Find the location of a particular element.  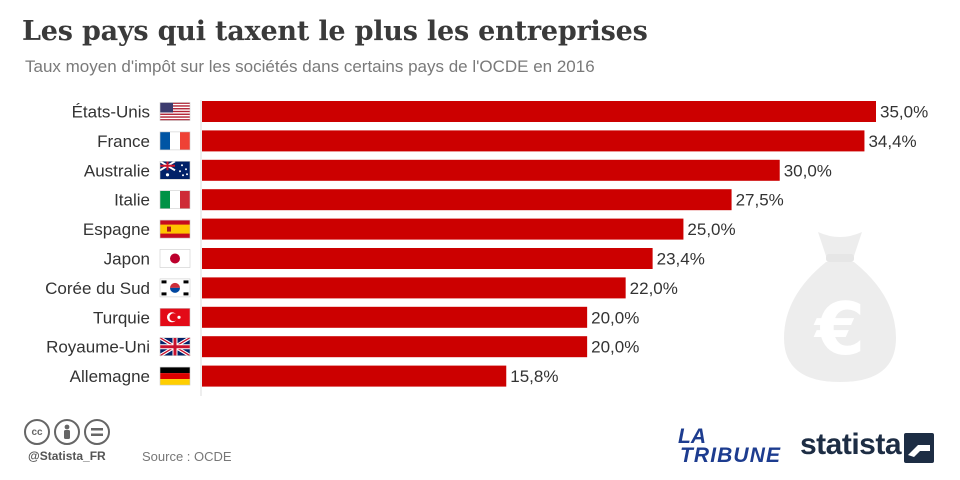

footer-source: Source : OCDE is located at coordinates (187, 456).